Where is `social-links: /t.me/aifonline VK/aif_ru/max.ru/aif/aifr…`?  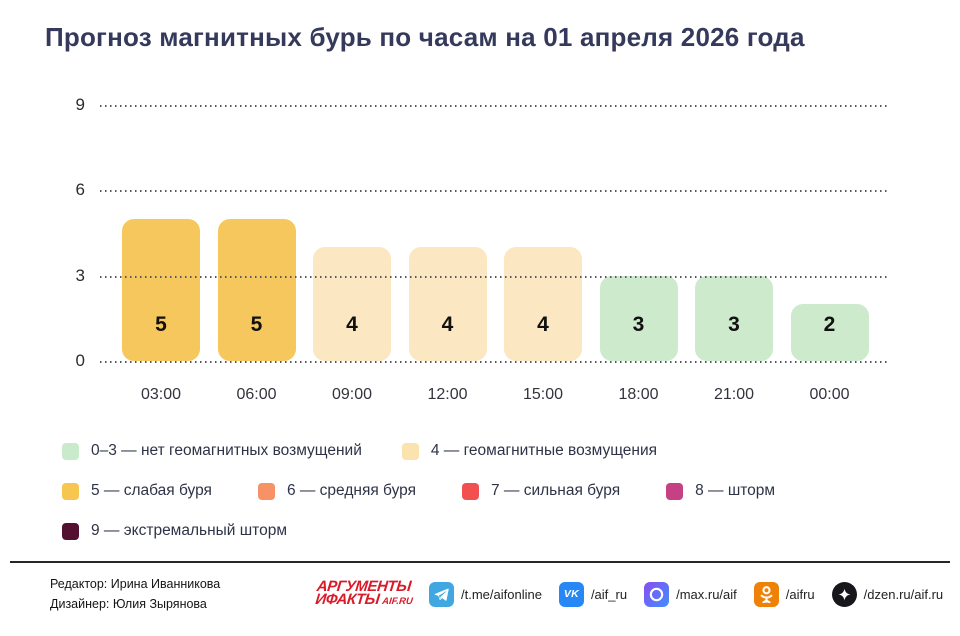 social-links: /t.me/aifonline VK/aif_ru/max.ru/aif/aifr… is located at coordinates (686, 594).